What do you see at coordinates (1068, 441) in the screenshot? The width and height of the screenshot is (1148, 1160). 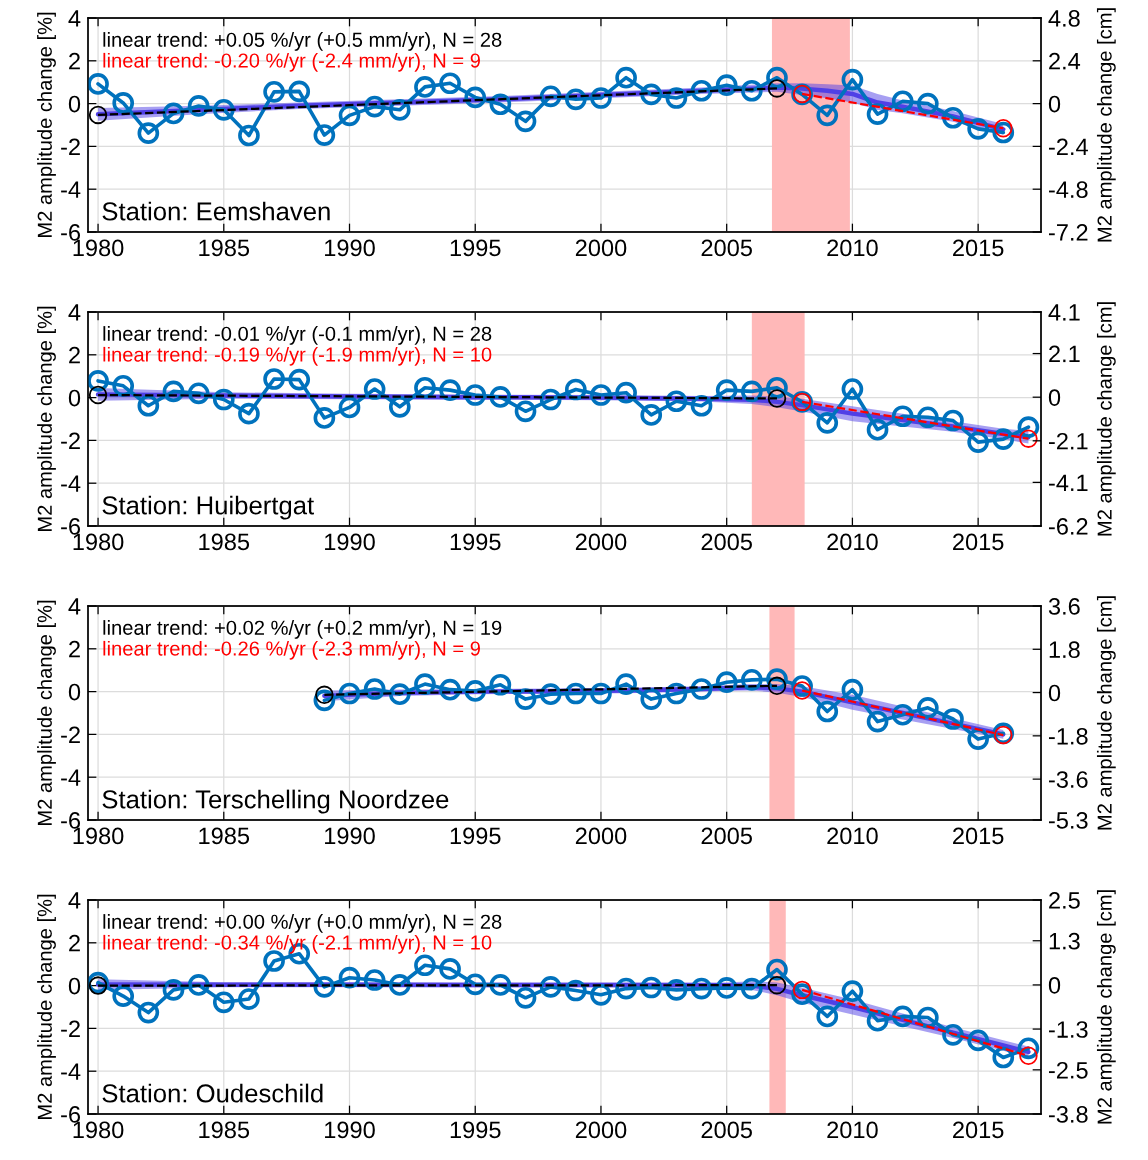 I see `y2-tick-label: -2.1` at bounding box center [1068, 441].